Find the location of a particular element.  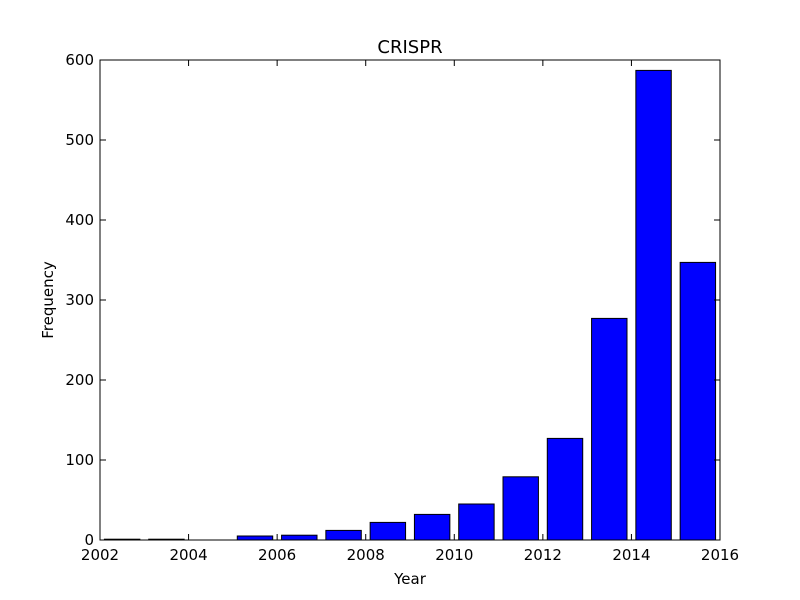

bar-2008 is located at coordinates (388, 531).